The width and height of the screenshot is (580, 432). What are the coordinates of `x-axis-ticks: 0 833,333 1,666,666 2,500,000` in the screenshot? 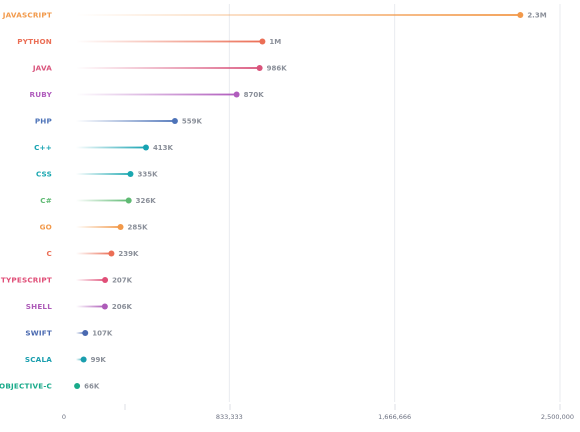 It's located at (318, 412).